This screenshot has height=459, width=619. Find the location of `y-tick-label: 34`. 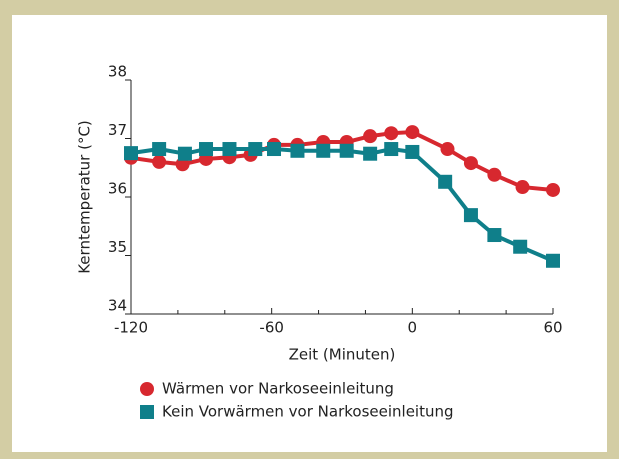

y-tick-label: 34 is located at coordinates (117, 306).